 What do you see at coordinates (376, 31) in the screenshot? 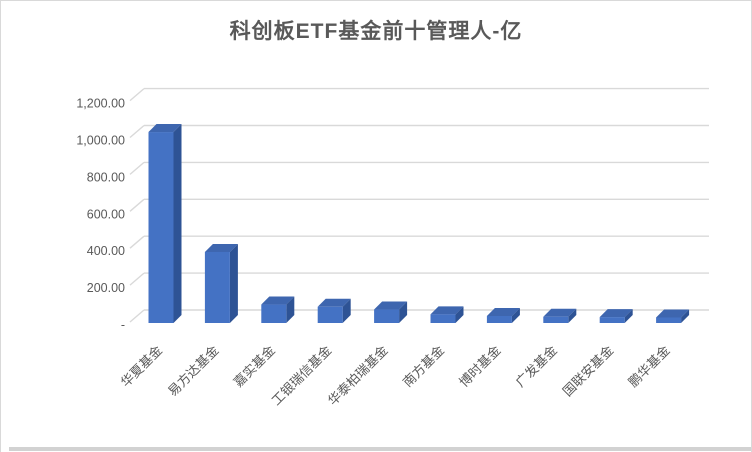
I see `chart-title: 科创板ETF基金前十管理人-亿` at bounding box center [376, 31].